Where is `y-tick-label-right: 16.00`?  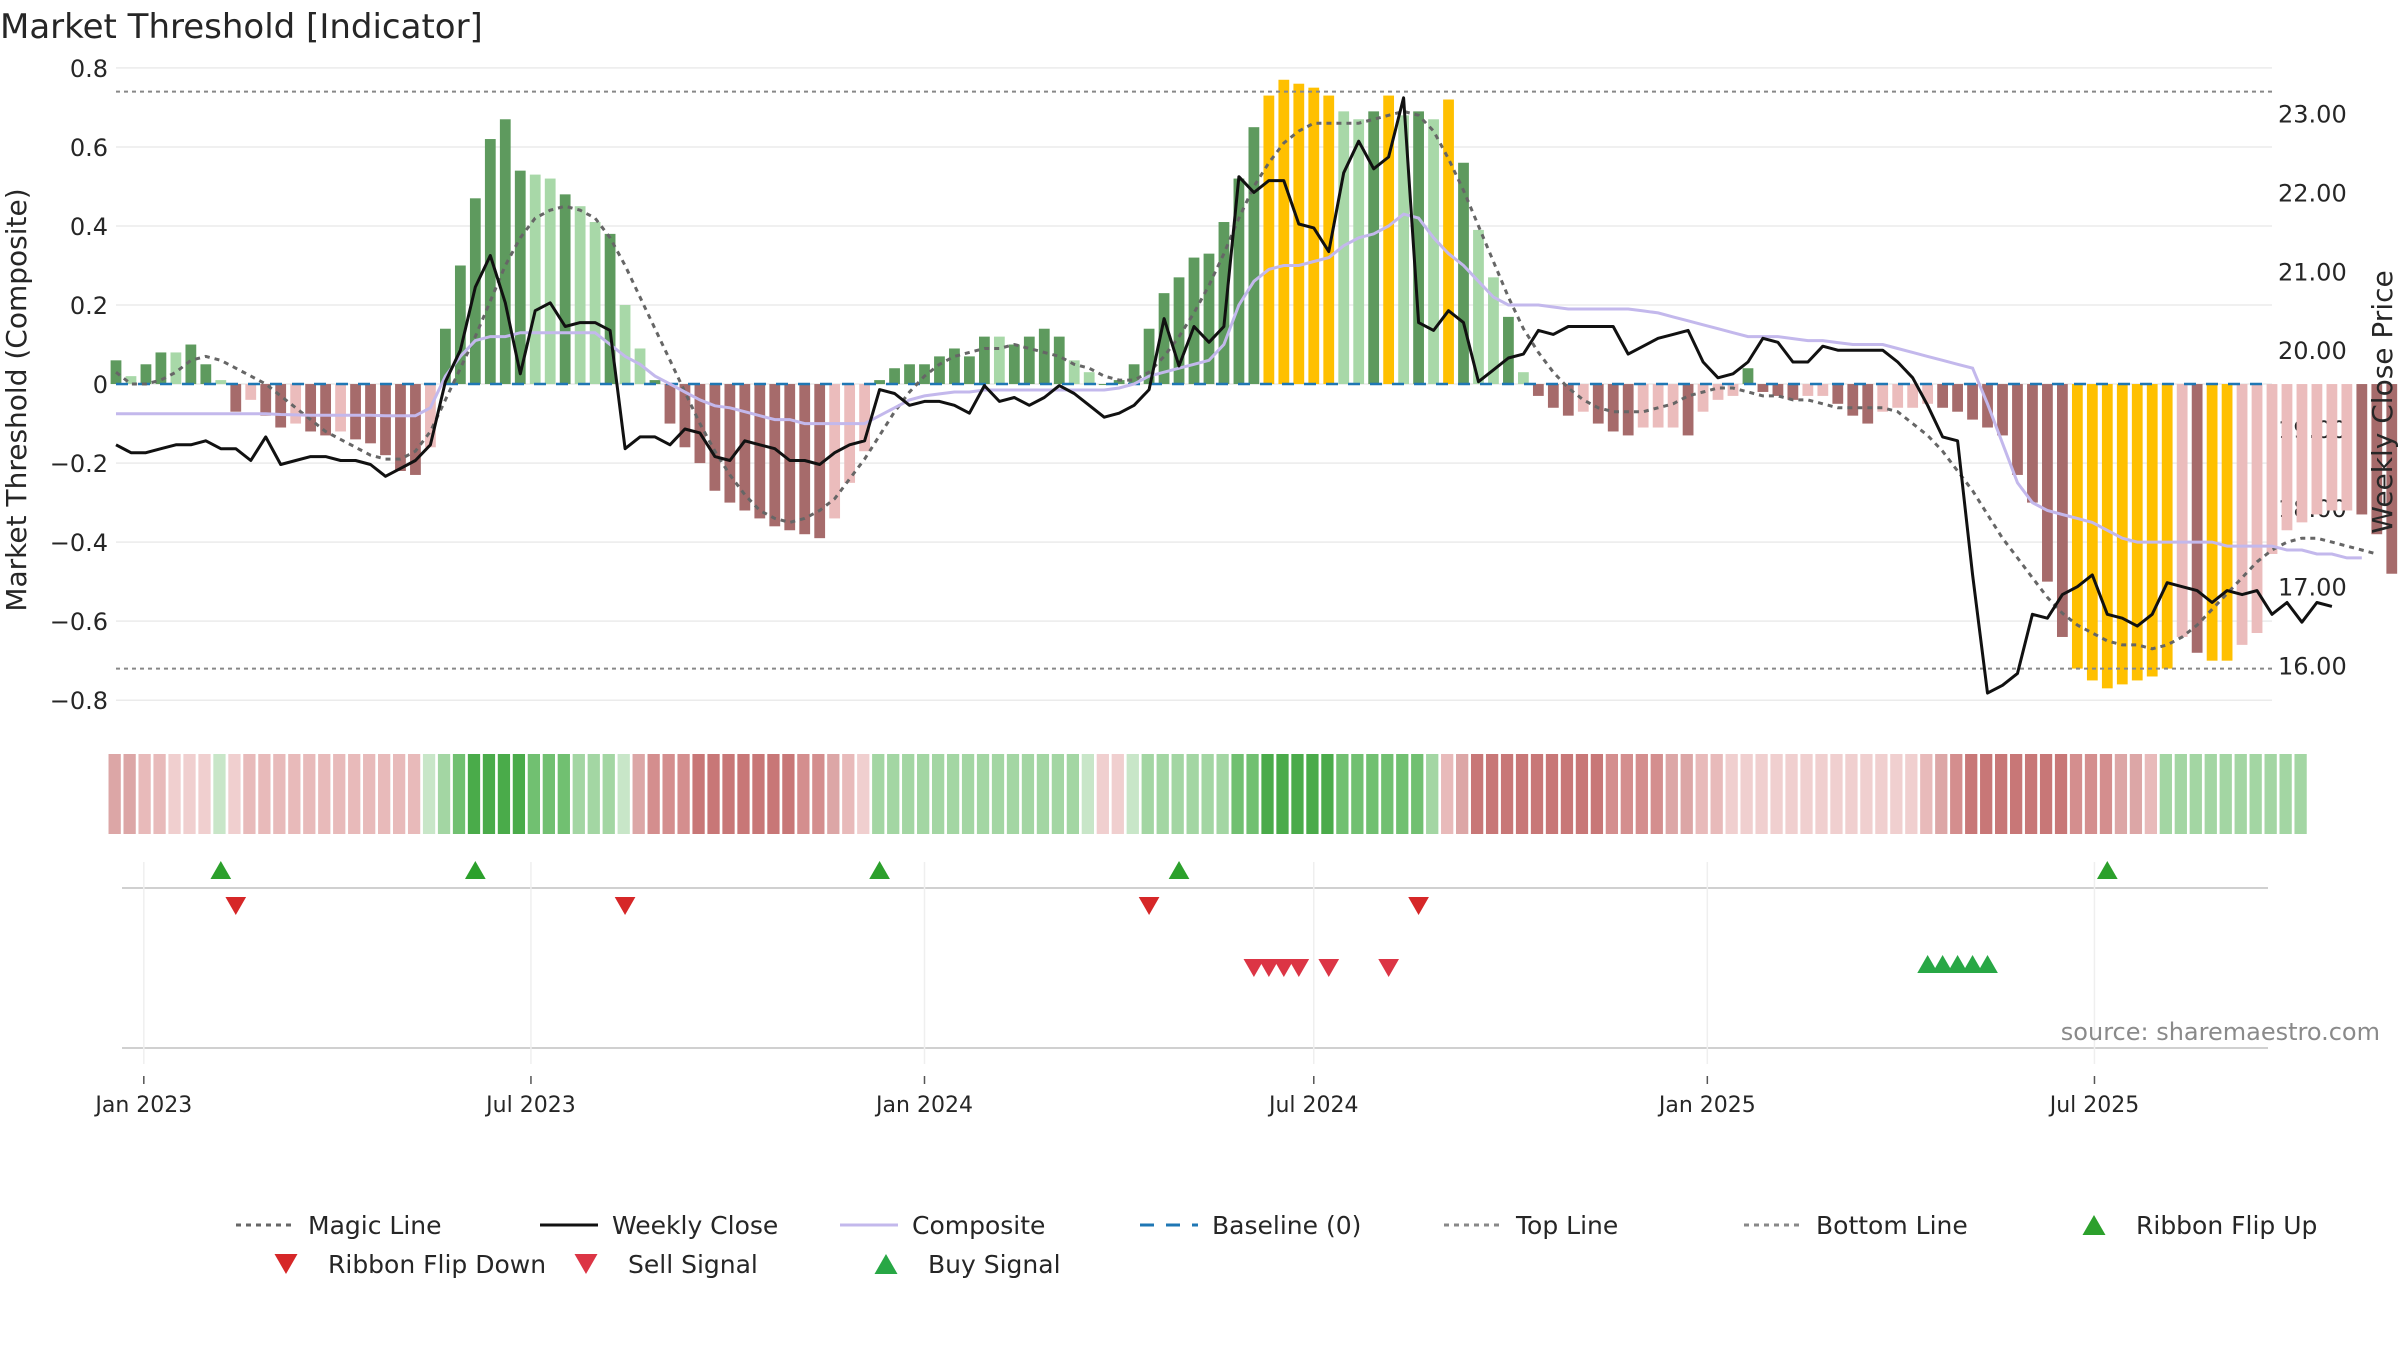 y-tick-label-right: 16.00 is located at coordinates (2312, 667).